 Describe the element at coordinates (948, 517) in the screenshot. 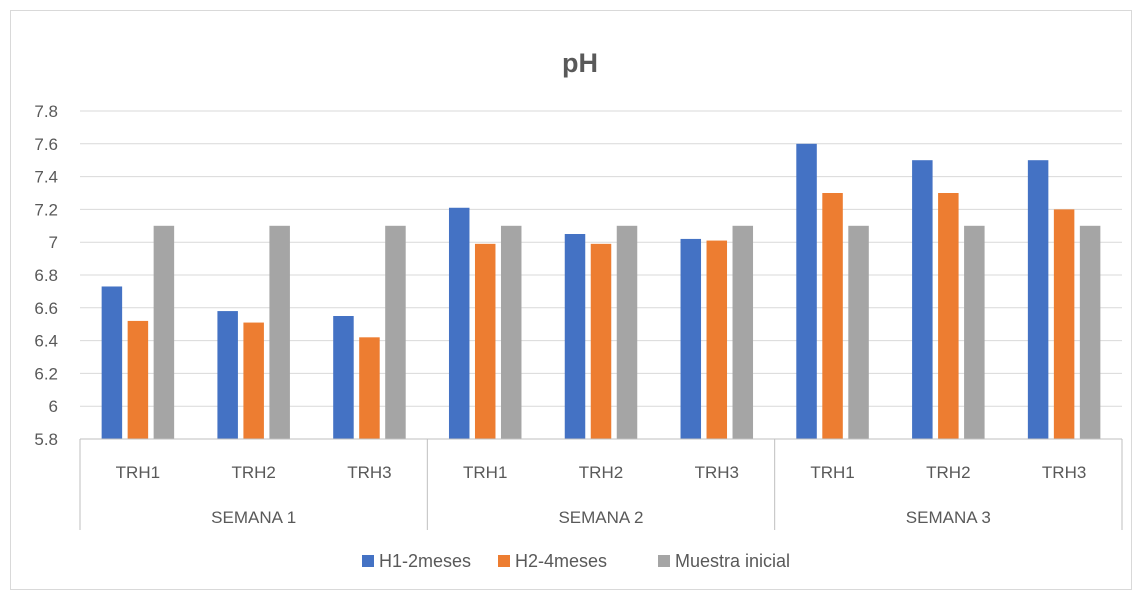

I see `group-label: SEMANA 3` at that location.